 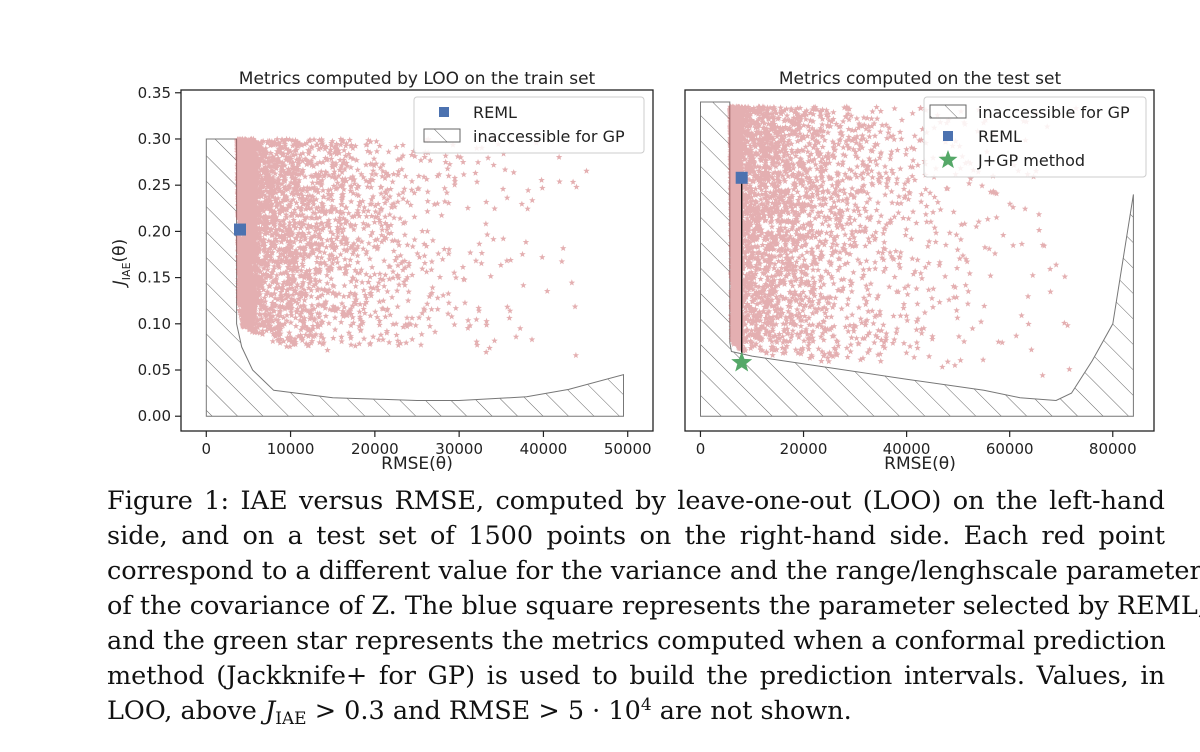 What do you see at coordinates (948, 159) in the screenshot?
I see `legend-jgp-star-icon` at bounding box center [948, 159].